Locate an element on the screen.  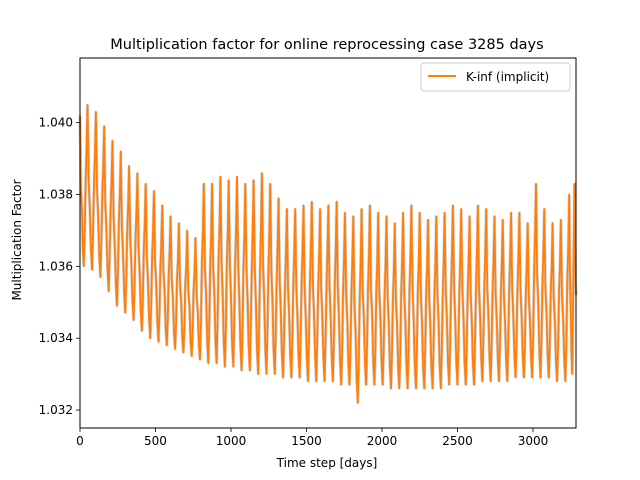
y-tick-label: 1.036 is located at coordinates (56, 266).